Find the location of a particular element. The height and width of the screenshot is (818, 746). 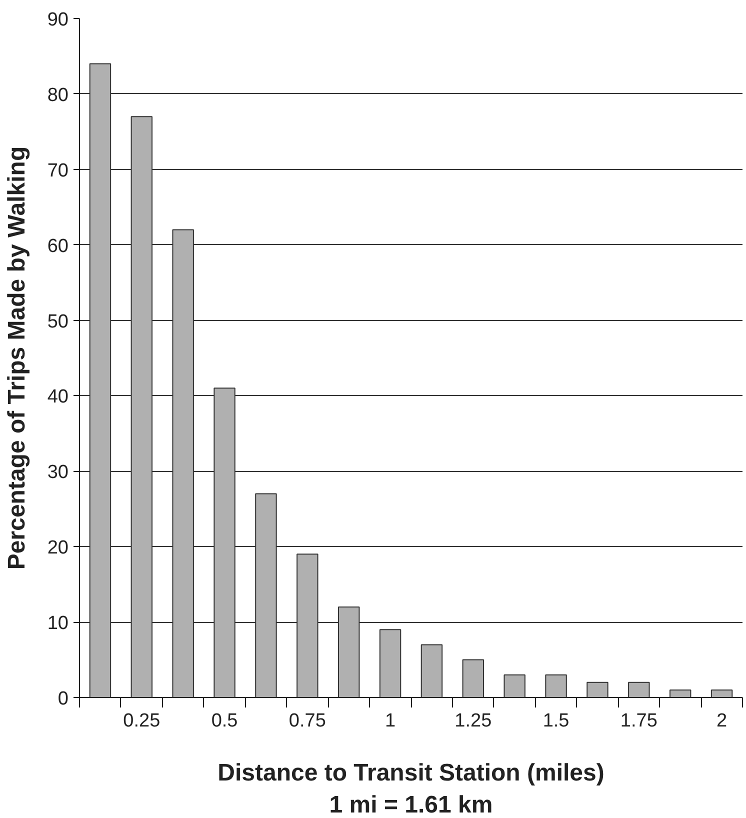

y-tick-label: 40 is located at coordinates (58, 397).